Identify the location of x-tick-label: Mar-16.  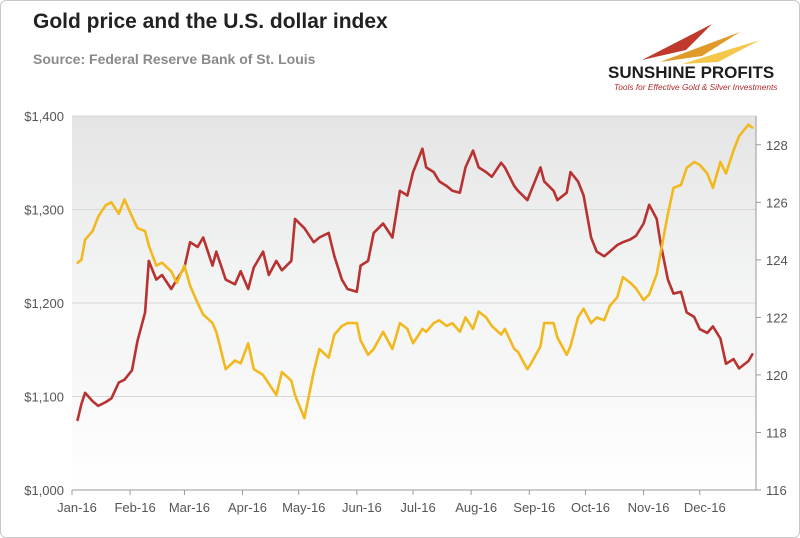
(189, 507).